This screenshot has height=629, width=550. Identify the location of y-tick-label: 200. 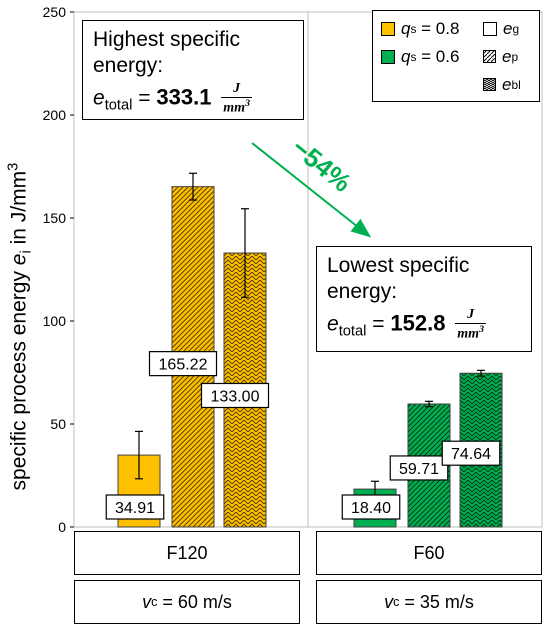
(55, 115).